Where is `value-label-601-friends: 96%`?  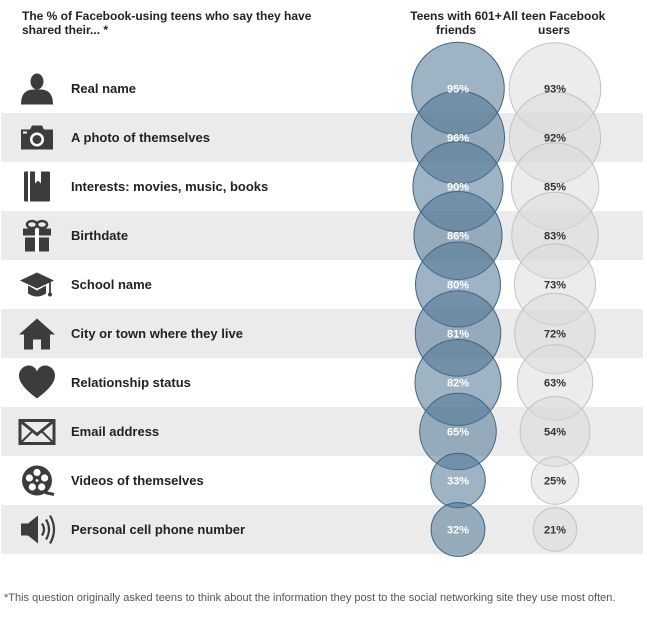
value-label-601-friends: 96% is located at coordinates (458, 139).